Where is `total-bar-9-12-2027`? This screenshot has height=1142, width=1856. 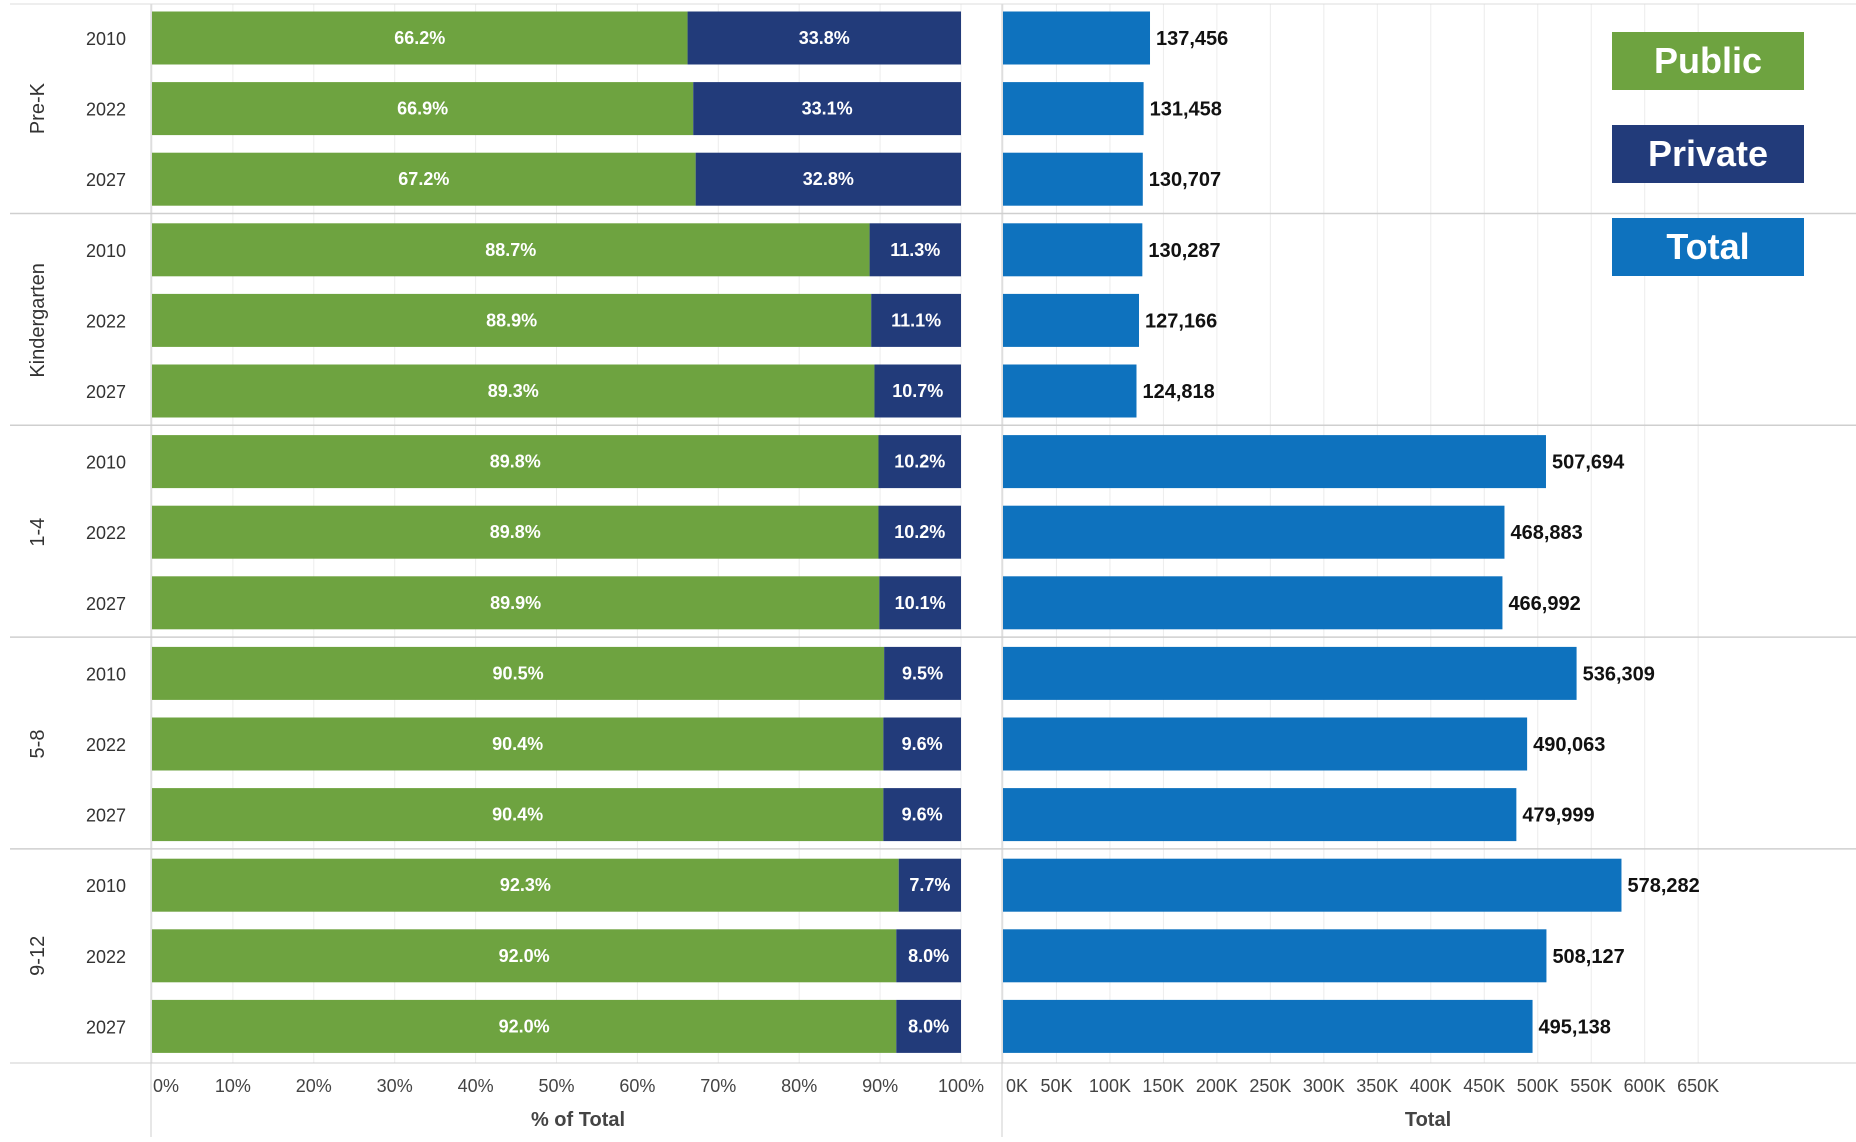
total-bar-9-12-2027 is located at coordinates (1268, 1026).